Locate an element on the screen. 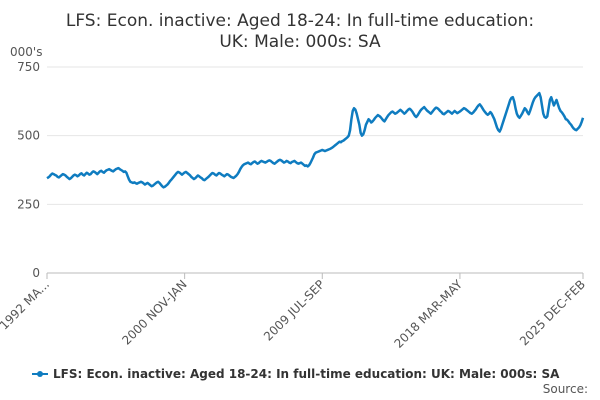  y-tick-label: 0 is located at coordinates (36, 273).